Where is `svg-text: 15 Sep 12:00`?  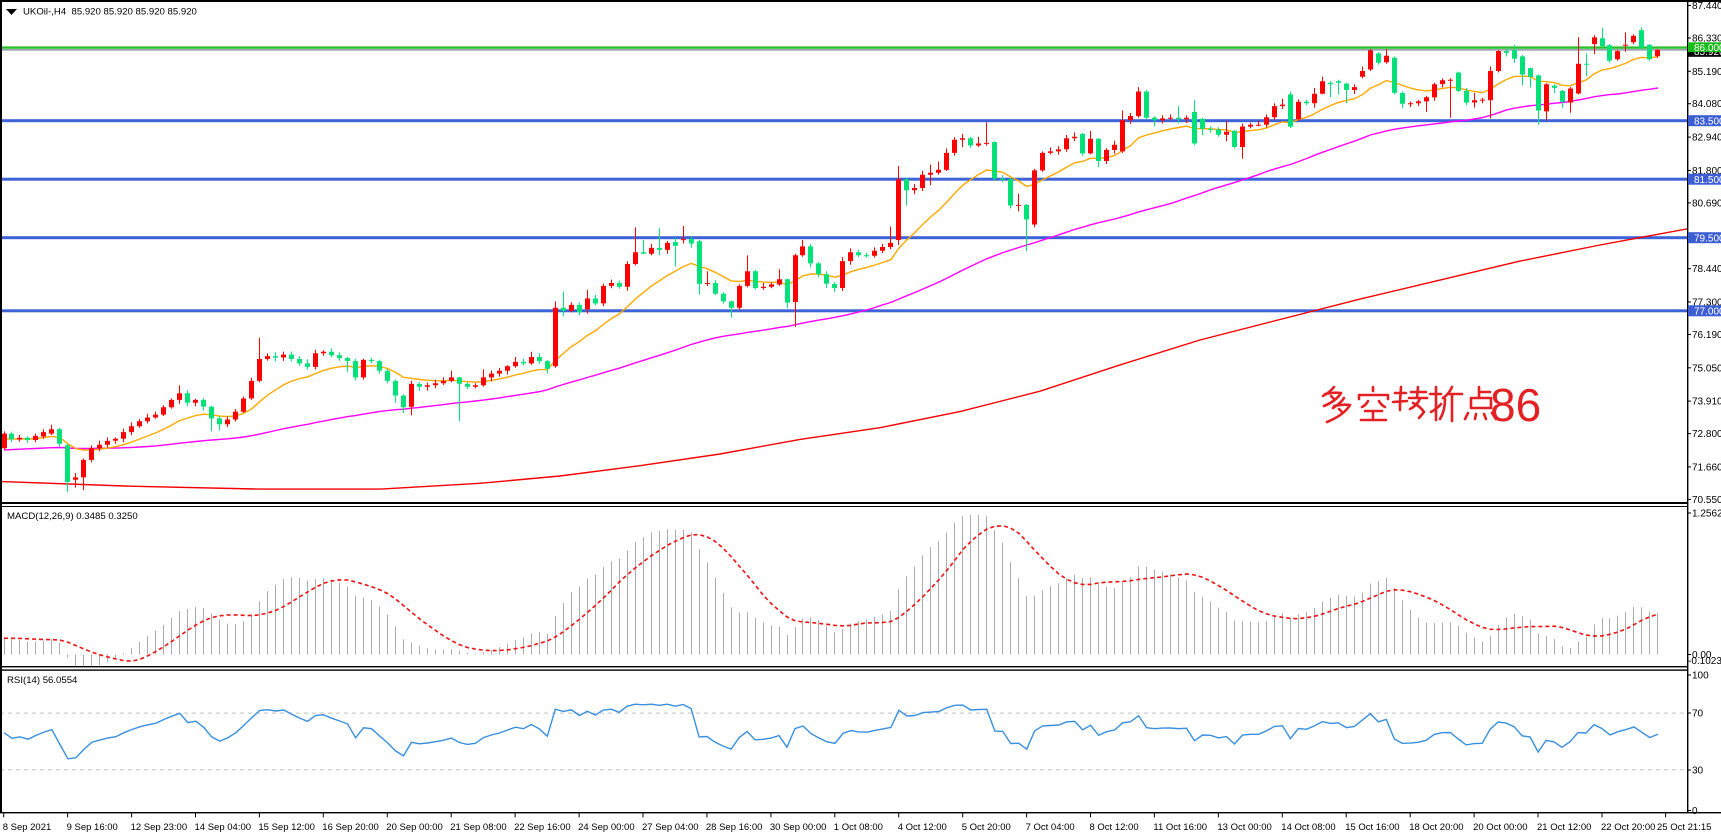
svg-text: 15 Sep 12:00 is located at coordinates (286, 827).